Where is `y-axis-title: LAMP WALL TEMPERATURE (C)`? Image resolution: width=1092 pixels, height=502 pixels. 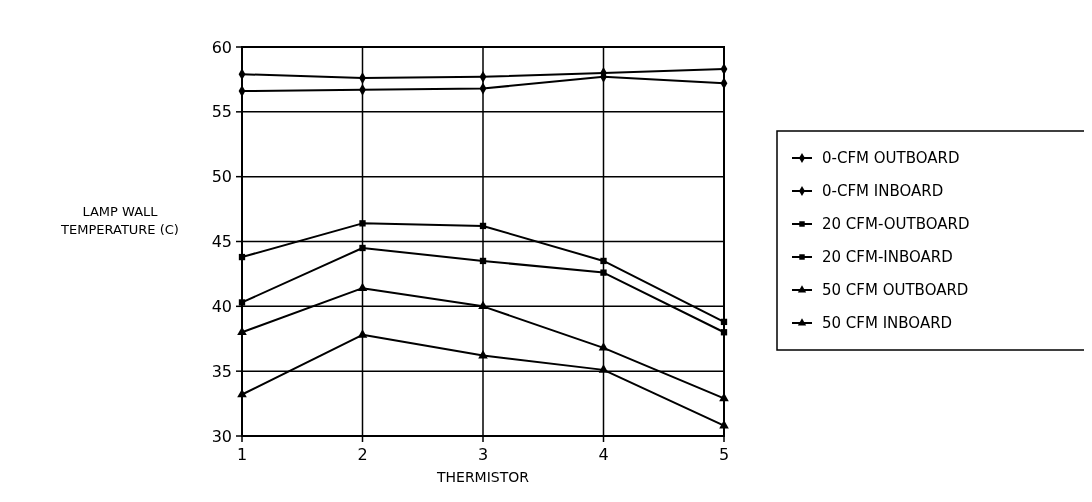 y-axis-title: LAMP WALL TEMPERATURE (C) is located at coordinates (119, 220).